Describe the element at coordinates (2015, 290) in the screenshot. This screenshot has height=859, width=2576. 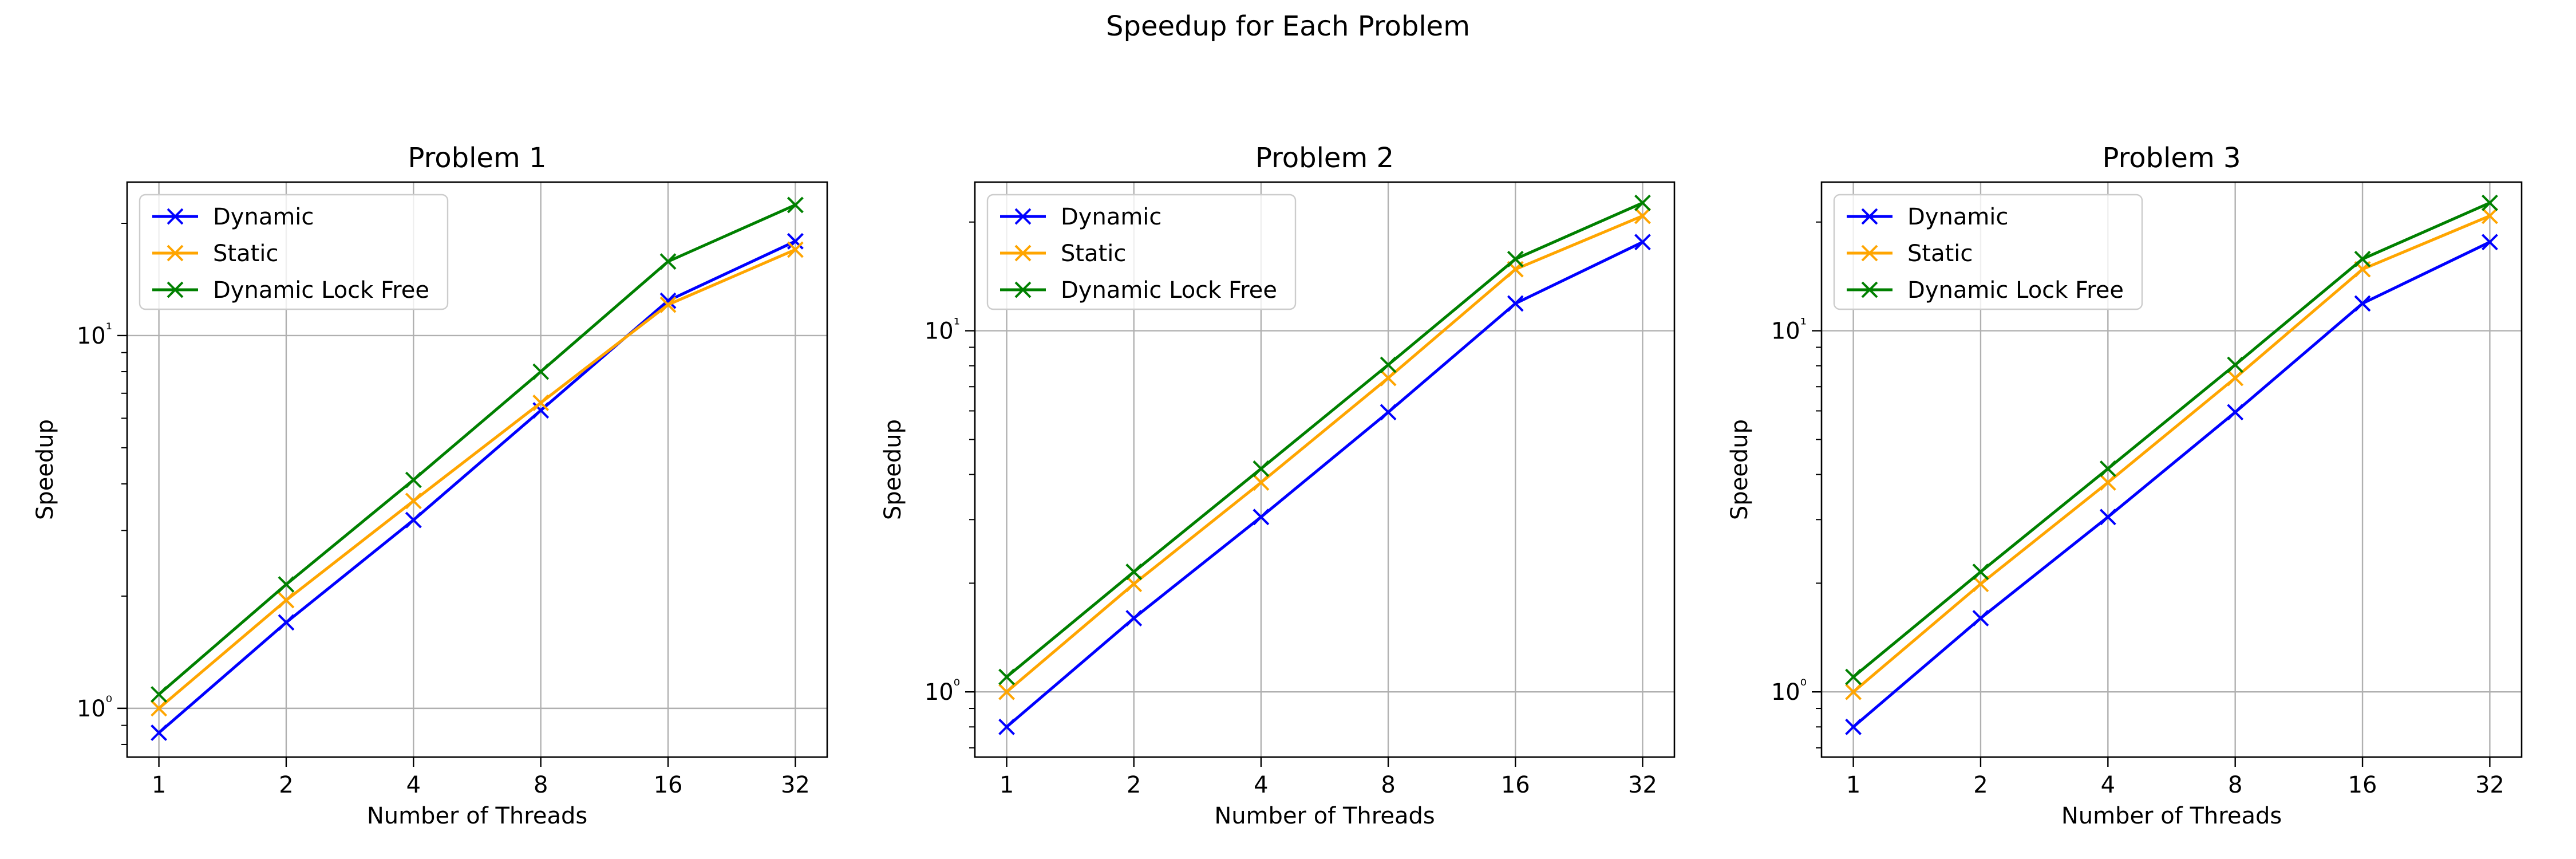
I see `legend-label: Dynamic Lock Free` at that location.